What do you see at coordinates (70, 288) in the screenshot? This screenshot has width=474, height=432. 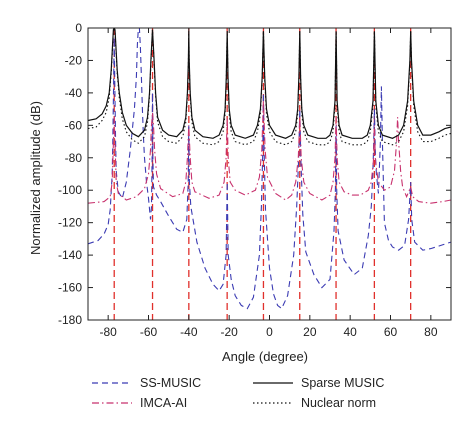 I see `y-tick-label: -160` at bounding box center [70, 288].